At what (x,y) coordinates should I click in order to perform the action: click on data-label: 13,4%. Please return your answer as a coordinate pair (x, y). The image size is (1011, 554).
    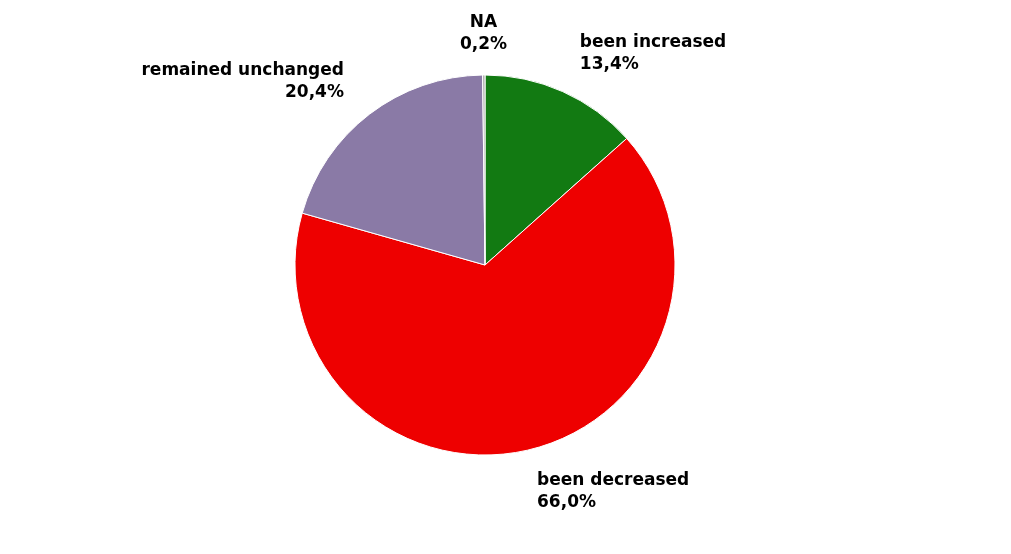
    Looking at the image, I should click on (609, 63).